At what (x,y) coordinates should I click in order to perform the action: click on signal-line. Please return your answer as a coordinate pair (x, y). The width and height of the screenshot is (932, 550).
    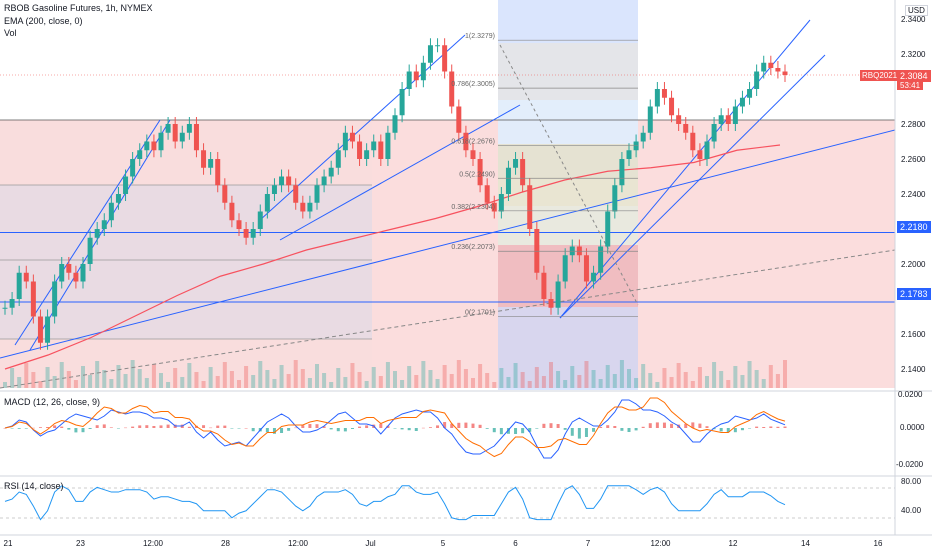
    Looking at the image, I should click on (395, 427).